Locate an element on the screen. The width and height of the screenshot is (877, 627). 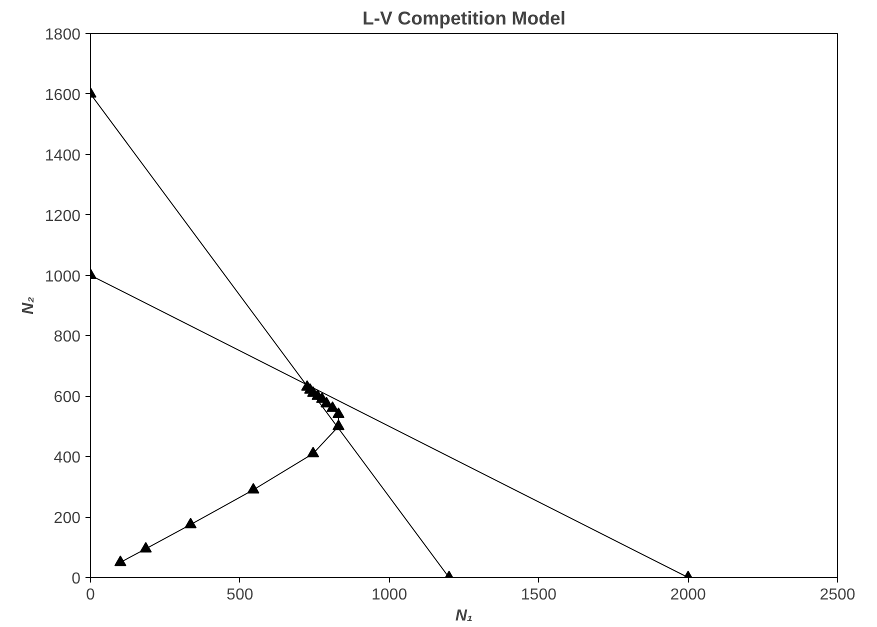
chart-title: L-V Competition Model is located at coordinates (464, 18).